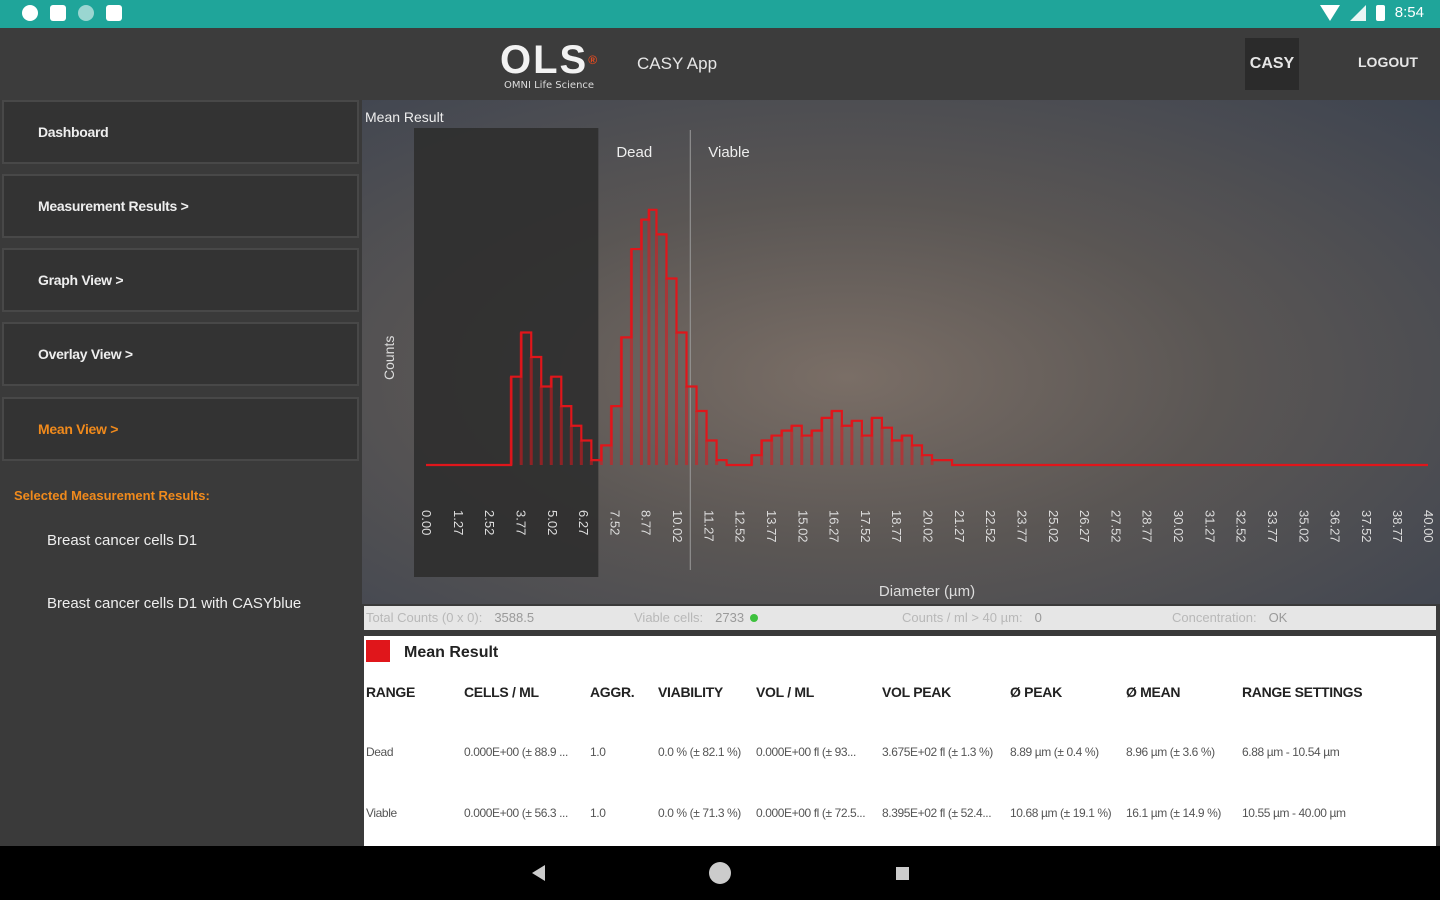 This screenshot has height=900, width=1440. I want to click on cell-peak: 10.68 µm (± 19.1 %), so click(1061, 813).